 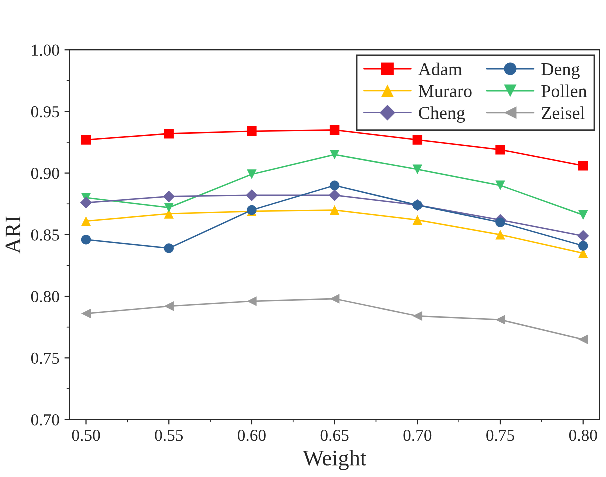 What do you see at coordinates (45, 297) in the screenshot?
I see `y-tick-label: 0.80` at bounding box center [45, 297].